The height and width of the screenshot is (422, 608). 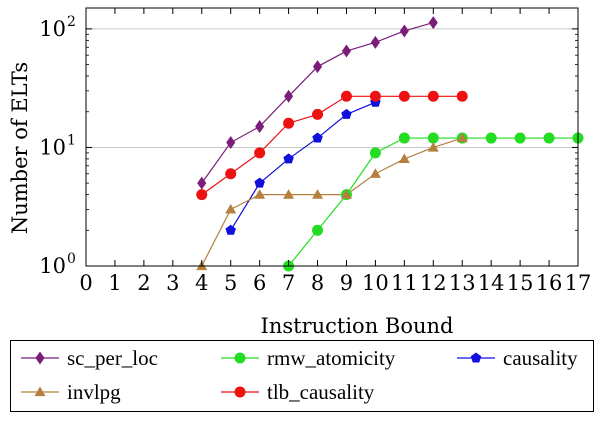 What do you see at coordinates (288, 283) in the screenshot?
I see `x-tick-label: 7` at bounding box center [288, 283].